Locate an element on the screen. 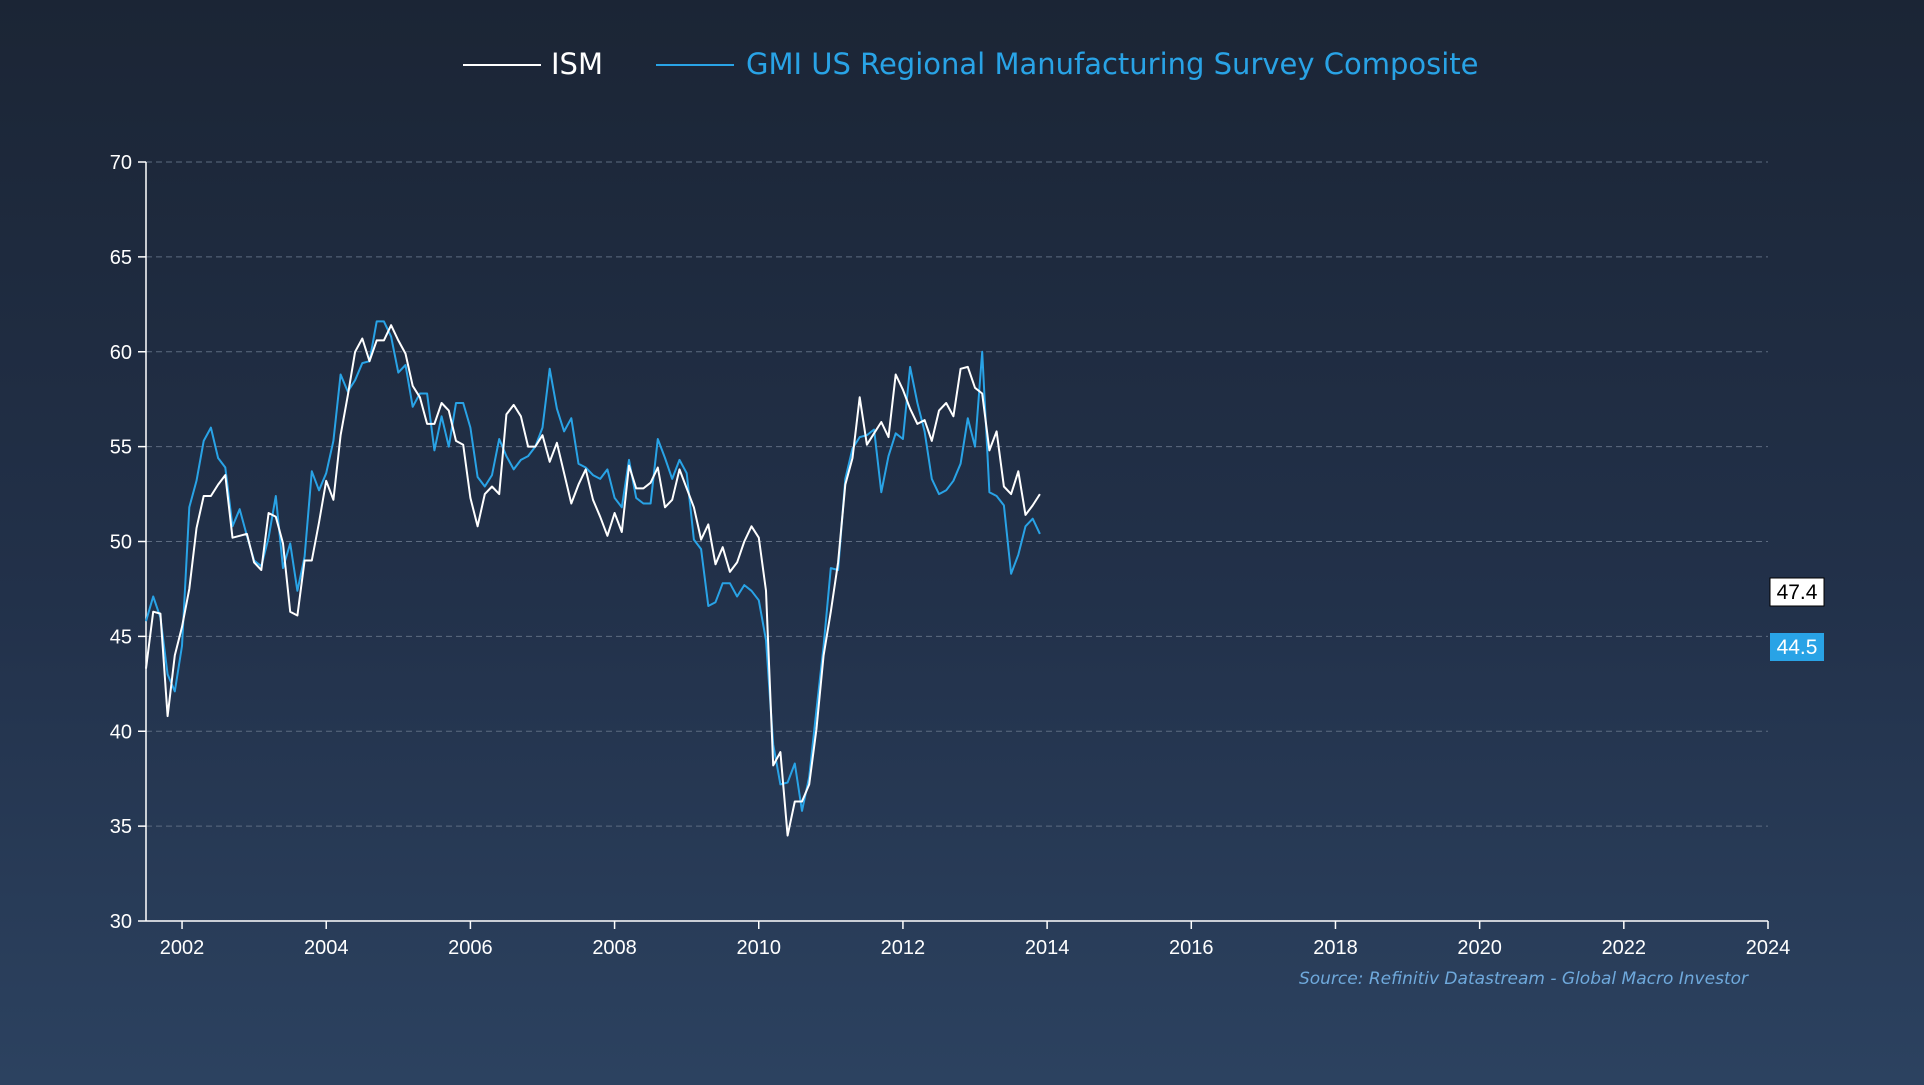 Image resolution: width=1924 pixels, height=1085 pixels. x-tick-label: 2002 is located at coordinates (182, 948).